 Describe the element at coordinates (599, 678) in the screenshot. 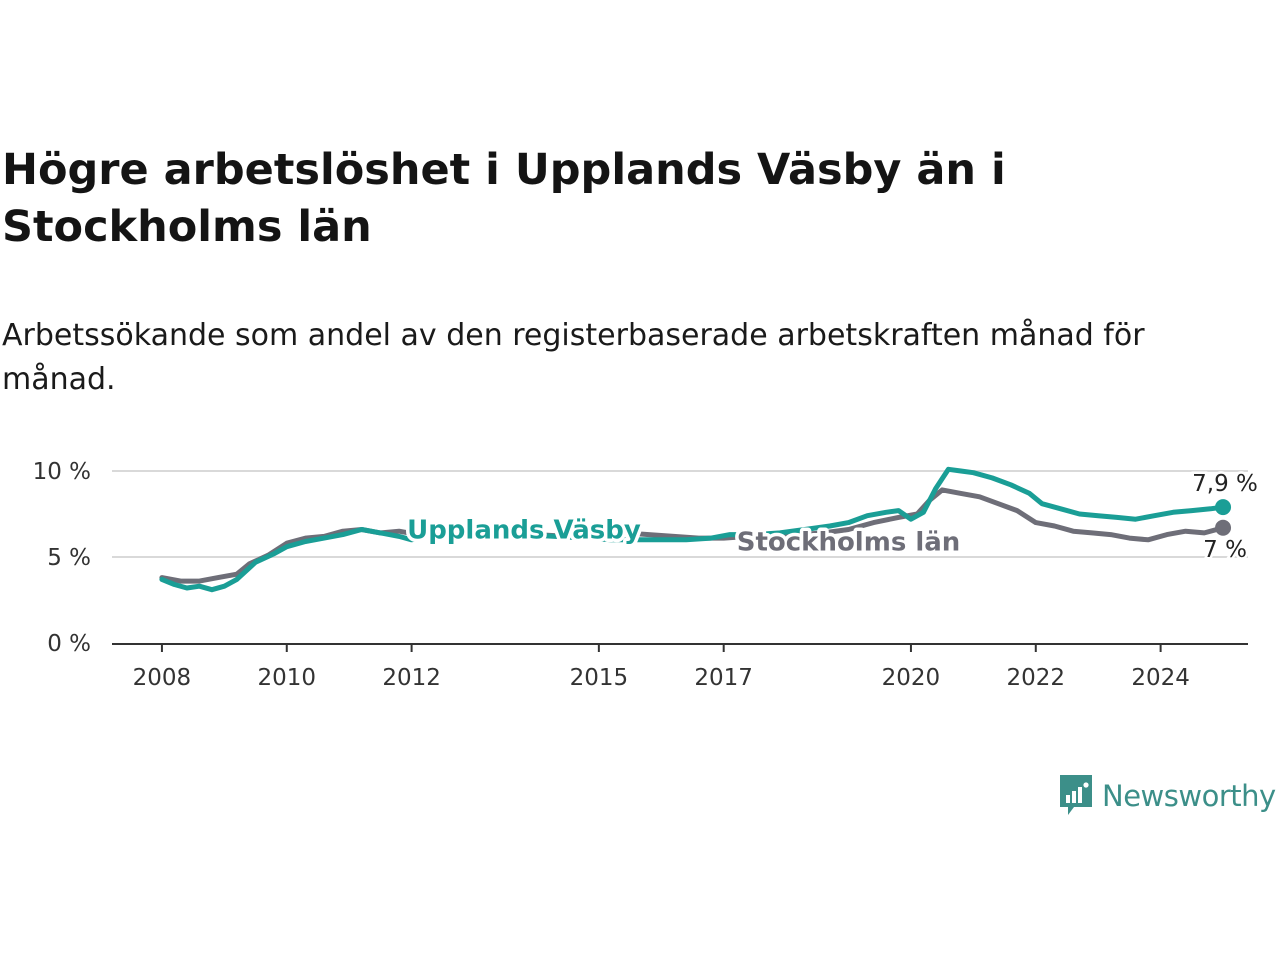

I see `x-tick-label: 2015` at that location.